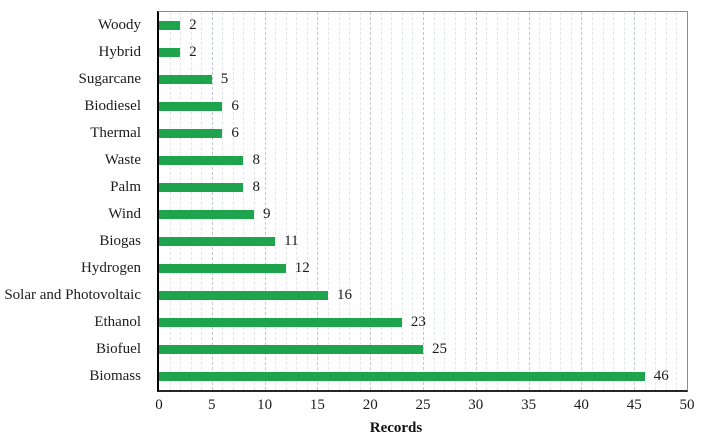  What do you see at coordinates (529, 405) in the screenshot?
I see `x-tick-label: 35` at bounding box center [529, 405].